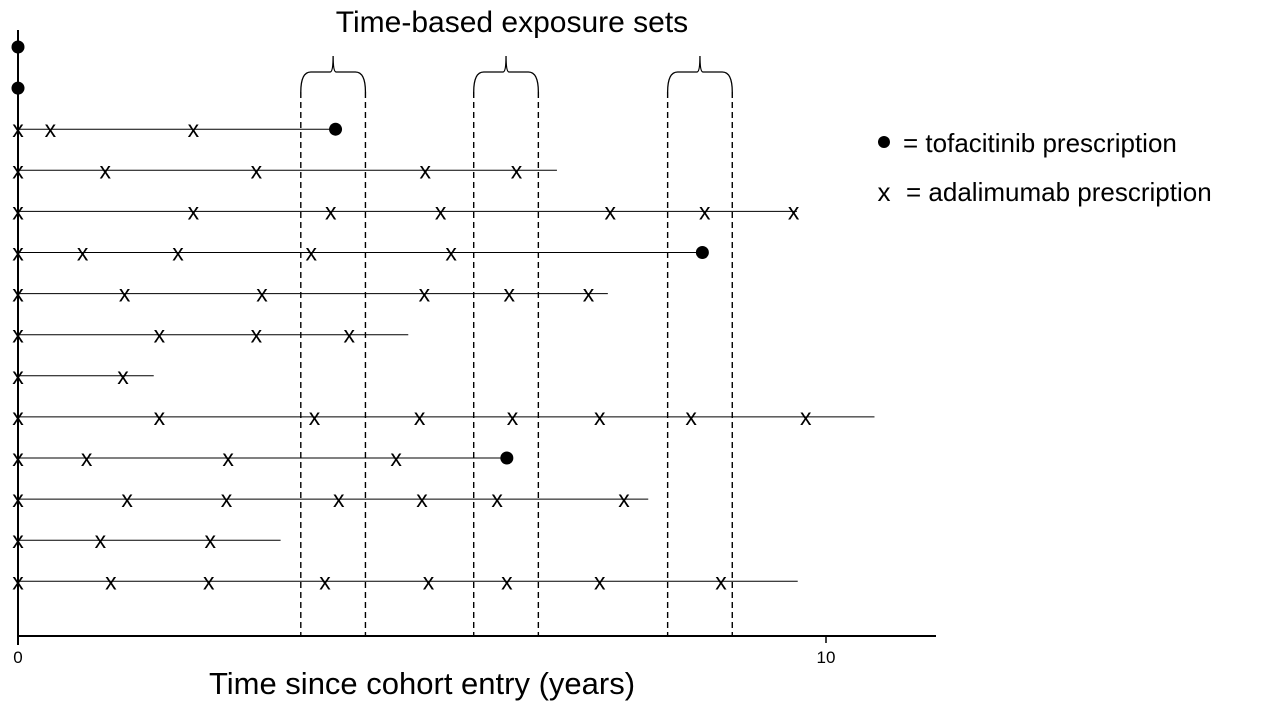  Describe the element at coordinates (83, 376) in the screenshot. I see `patient-row-9: xx` at that location.